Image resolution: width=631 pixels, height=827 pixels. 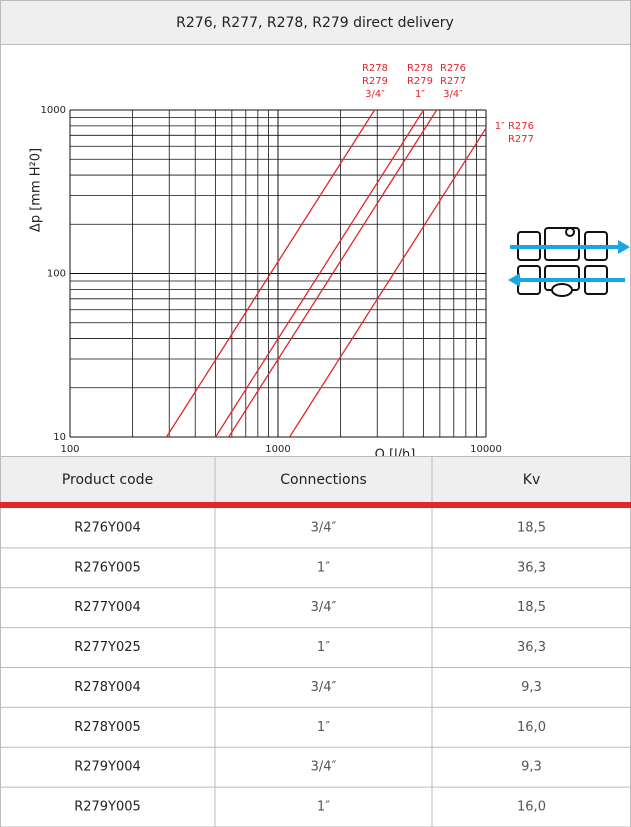 I want to click on valve-icon, so click(x=569, y=262).